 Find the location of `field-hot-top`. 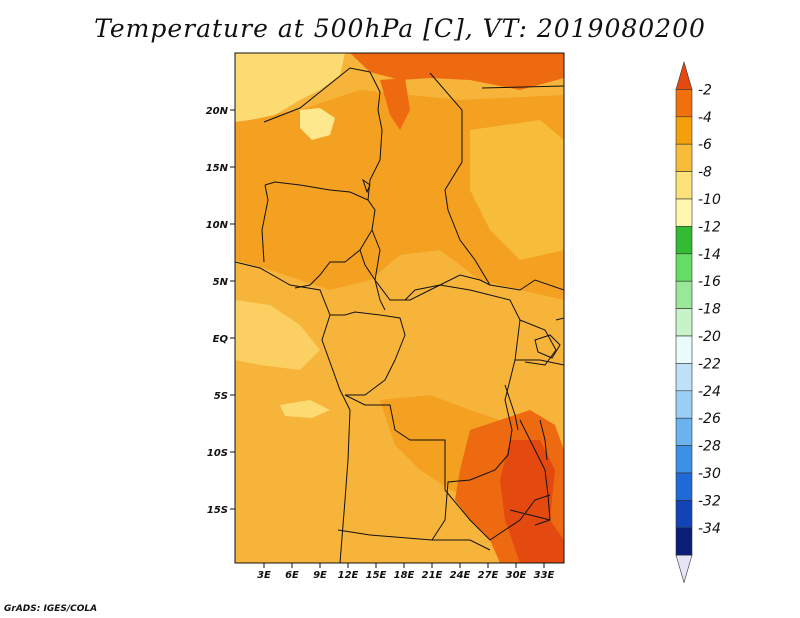

field-hot-top is located at coordinates (457, 71).